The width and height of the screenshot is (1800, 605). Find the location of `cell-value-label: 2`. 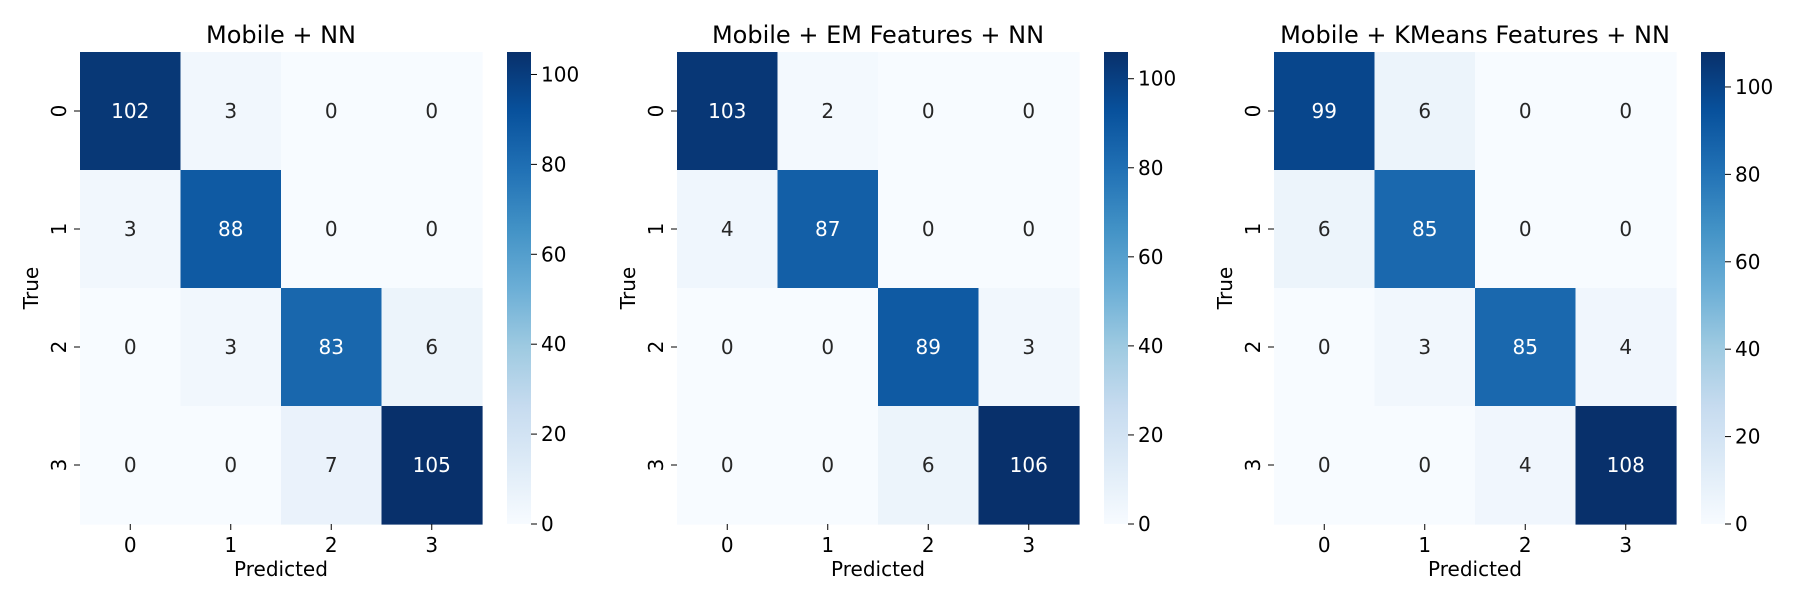

cell-value-label: 2 is located at coordinates (827, 111).